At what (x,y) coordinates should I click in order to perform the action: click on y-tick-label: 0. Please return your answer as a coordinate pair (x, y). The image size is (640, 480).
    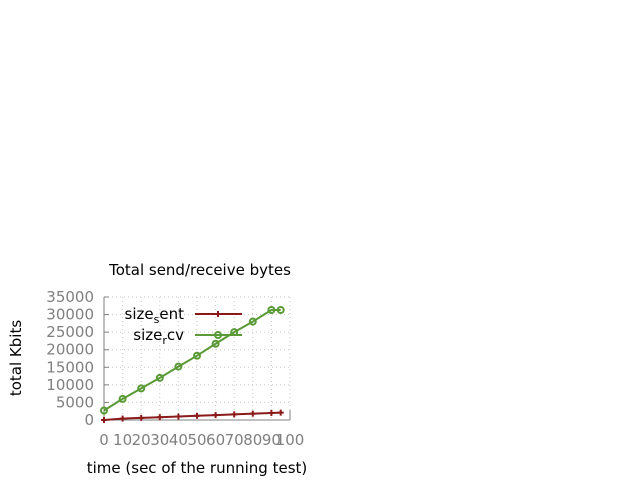
    Looking at the image, I should click on (89, 420).